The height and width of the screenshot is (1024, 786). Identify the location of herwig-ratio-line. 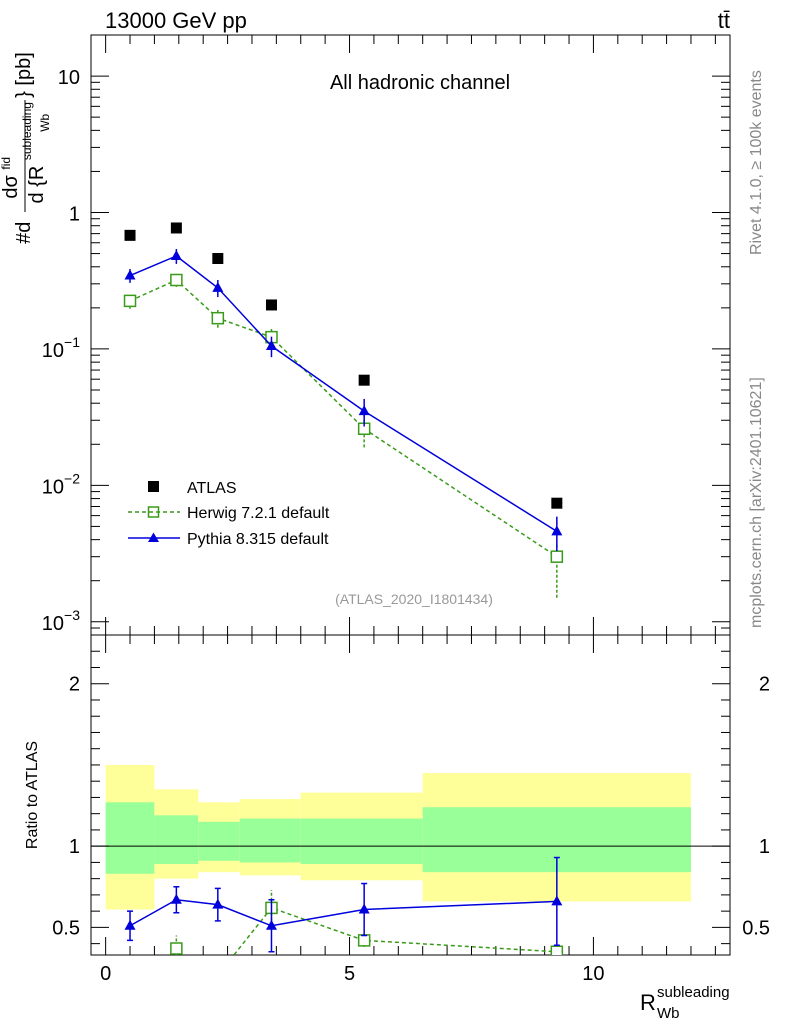
(175, 954).